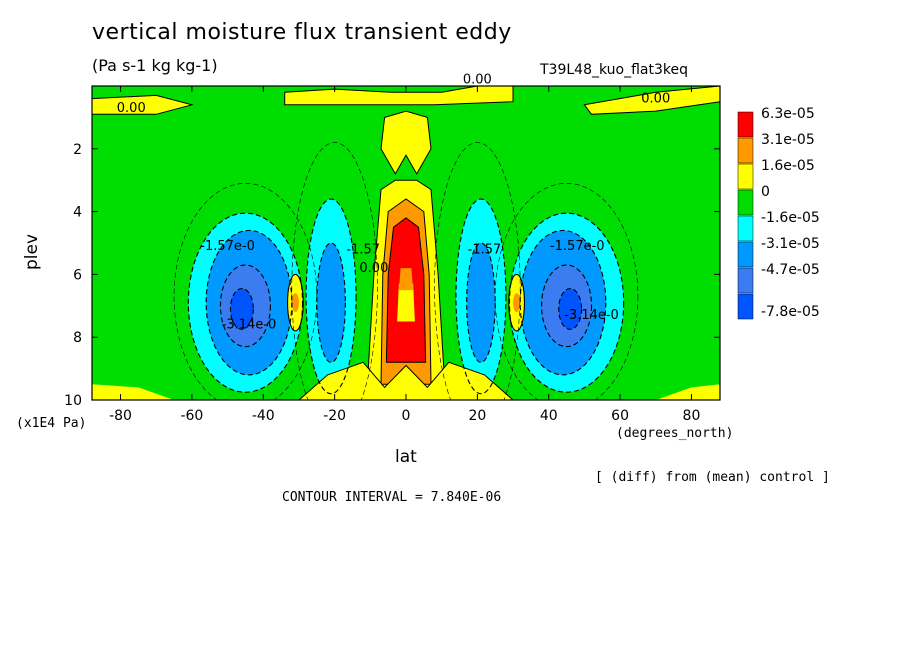 This screenshot has height=654, width=904. Describe the element at coordinates (788, 166) in the screenshot. I see `legend-label: 1.6e-05` at that location.